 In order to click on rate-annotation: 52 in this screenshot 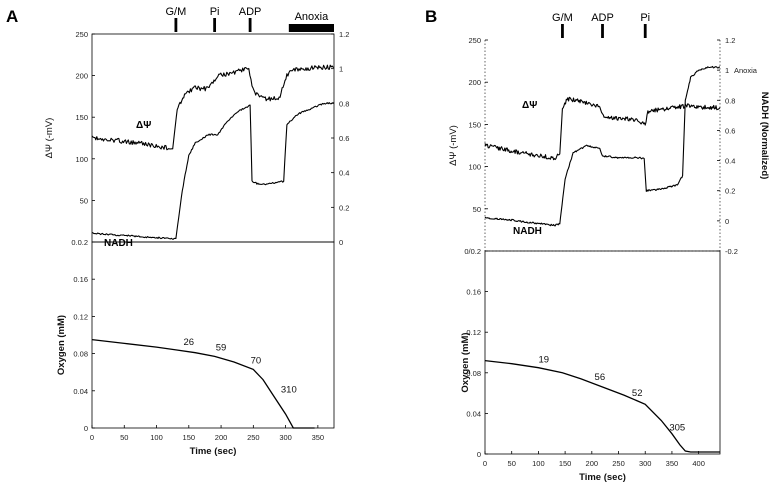, I will do `click(637, 393)`.